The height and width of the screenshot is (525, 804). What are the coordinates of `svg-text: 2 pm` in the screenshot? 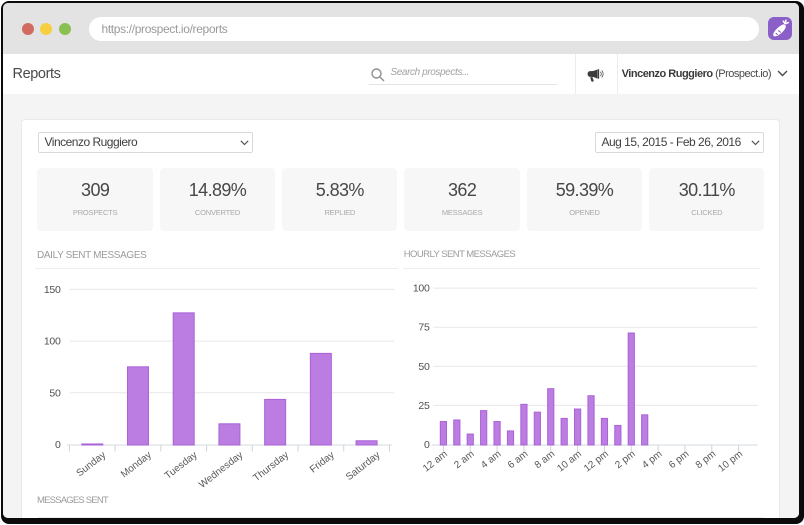 It's located at (625, 459).